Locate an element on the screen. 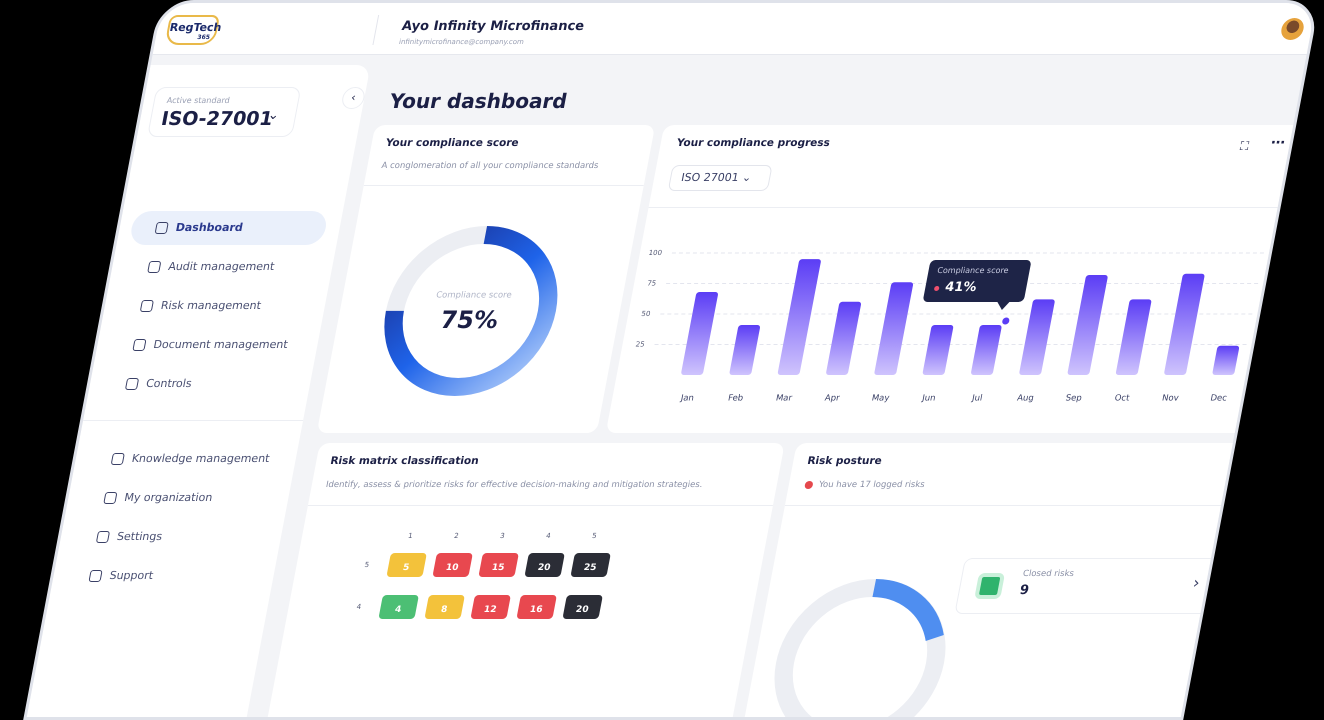 The height and width of the screenshot is (720, 1324). logo-sub: 365 is located at coordinates (203, 37).